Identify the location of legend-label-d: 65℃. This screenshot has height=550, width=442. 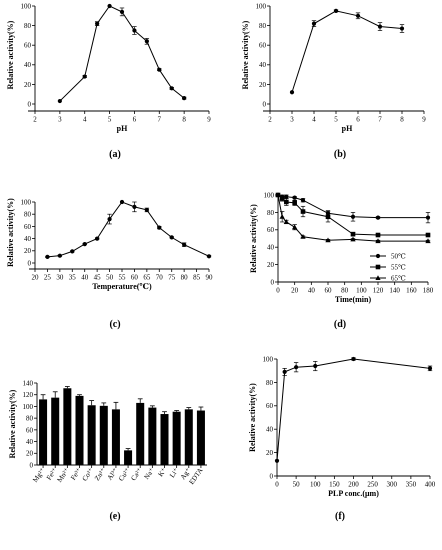
(398, 279).